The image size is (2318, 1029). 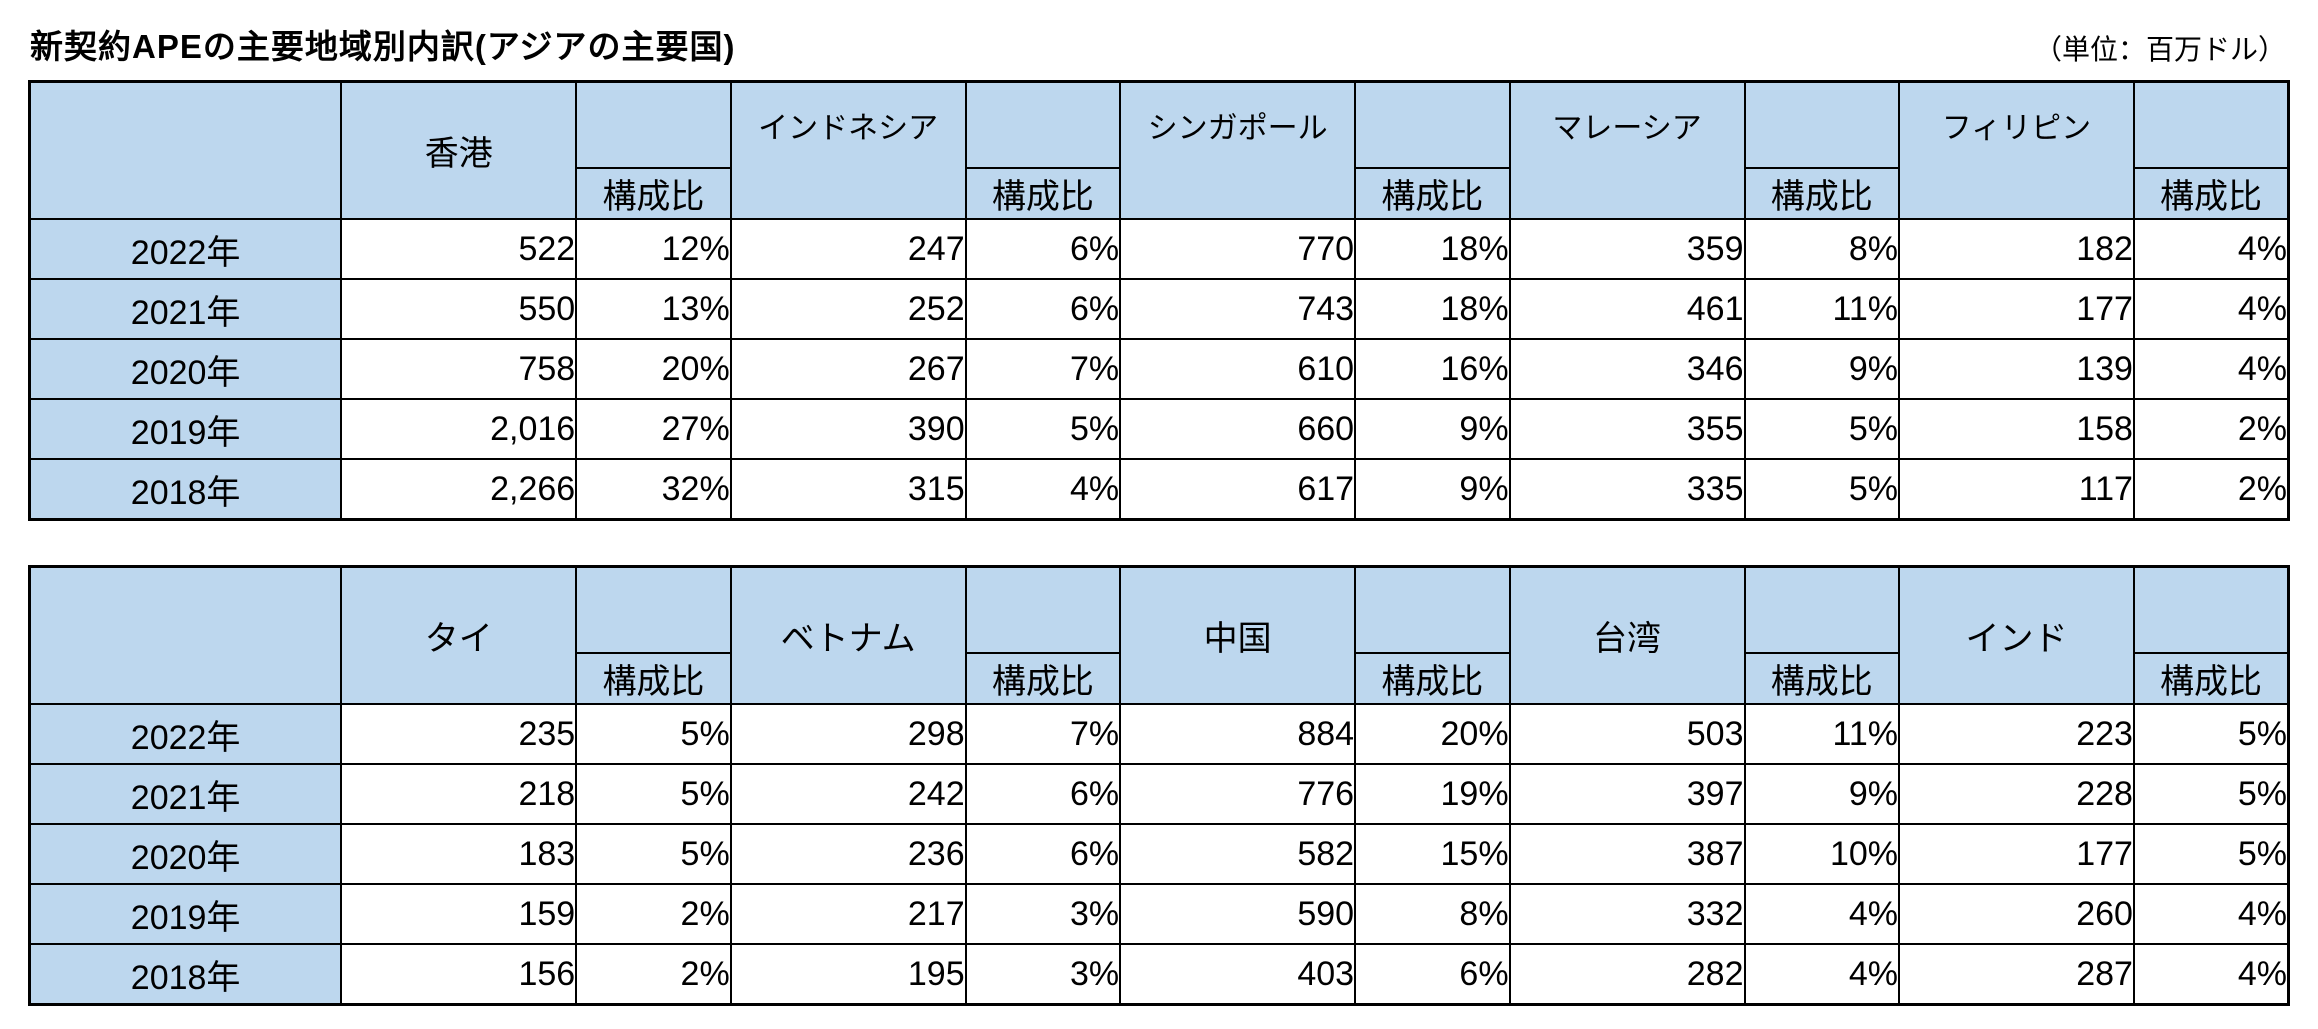 I want to click on value-cell: 183, so click(x=459, y=854).